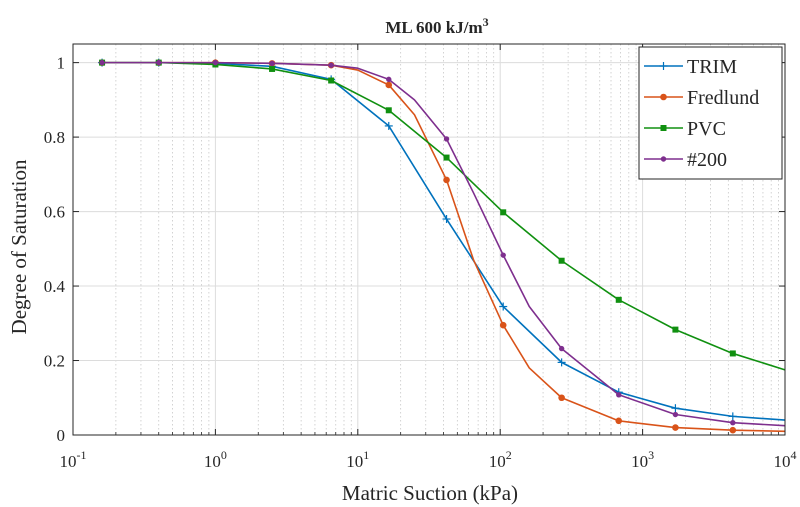  What do you see at coordinates (54, 361) in the screenshot?
I see `y-tick-label: 0.2` at bounding box center [54, 361].